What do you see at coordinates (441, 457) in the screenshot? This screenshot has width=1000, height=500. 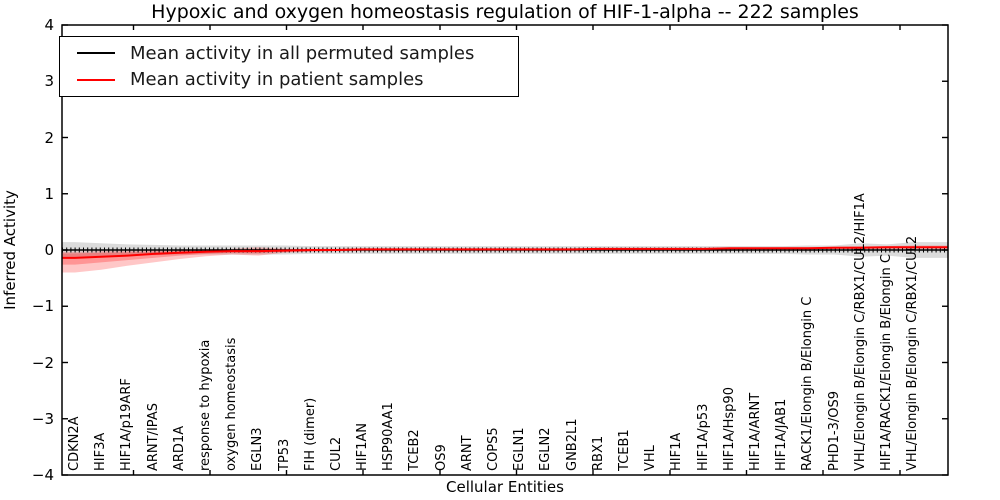 I see `x-category-label: OS9` at bounding box center [441, 457].